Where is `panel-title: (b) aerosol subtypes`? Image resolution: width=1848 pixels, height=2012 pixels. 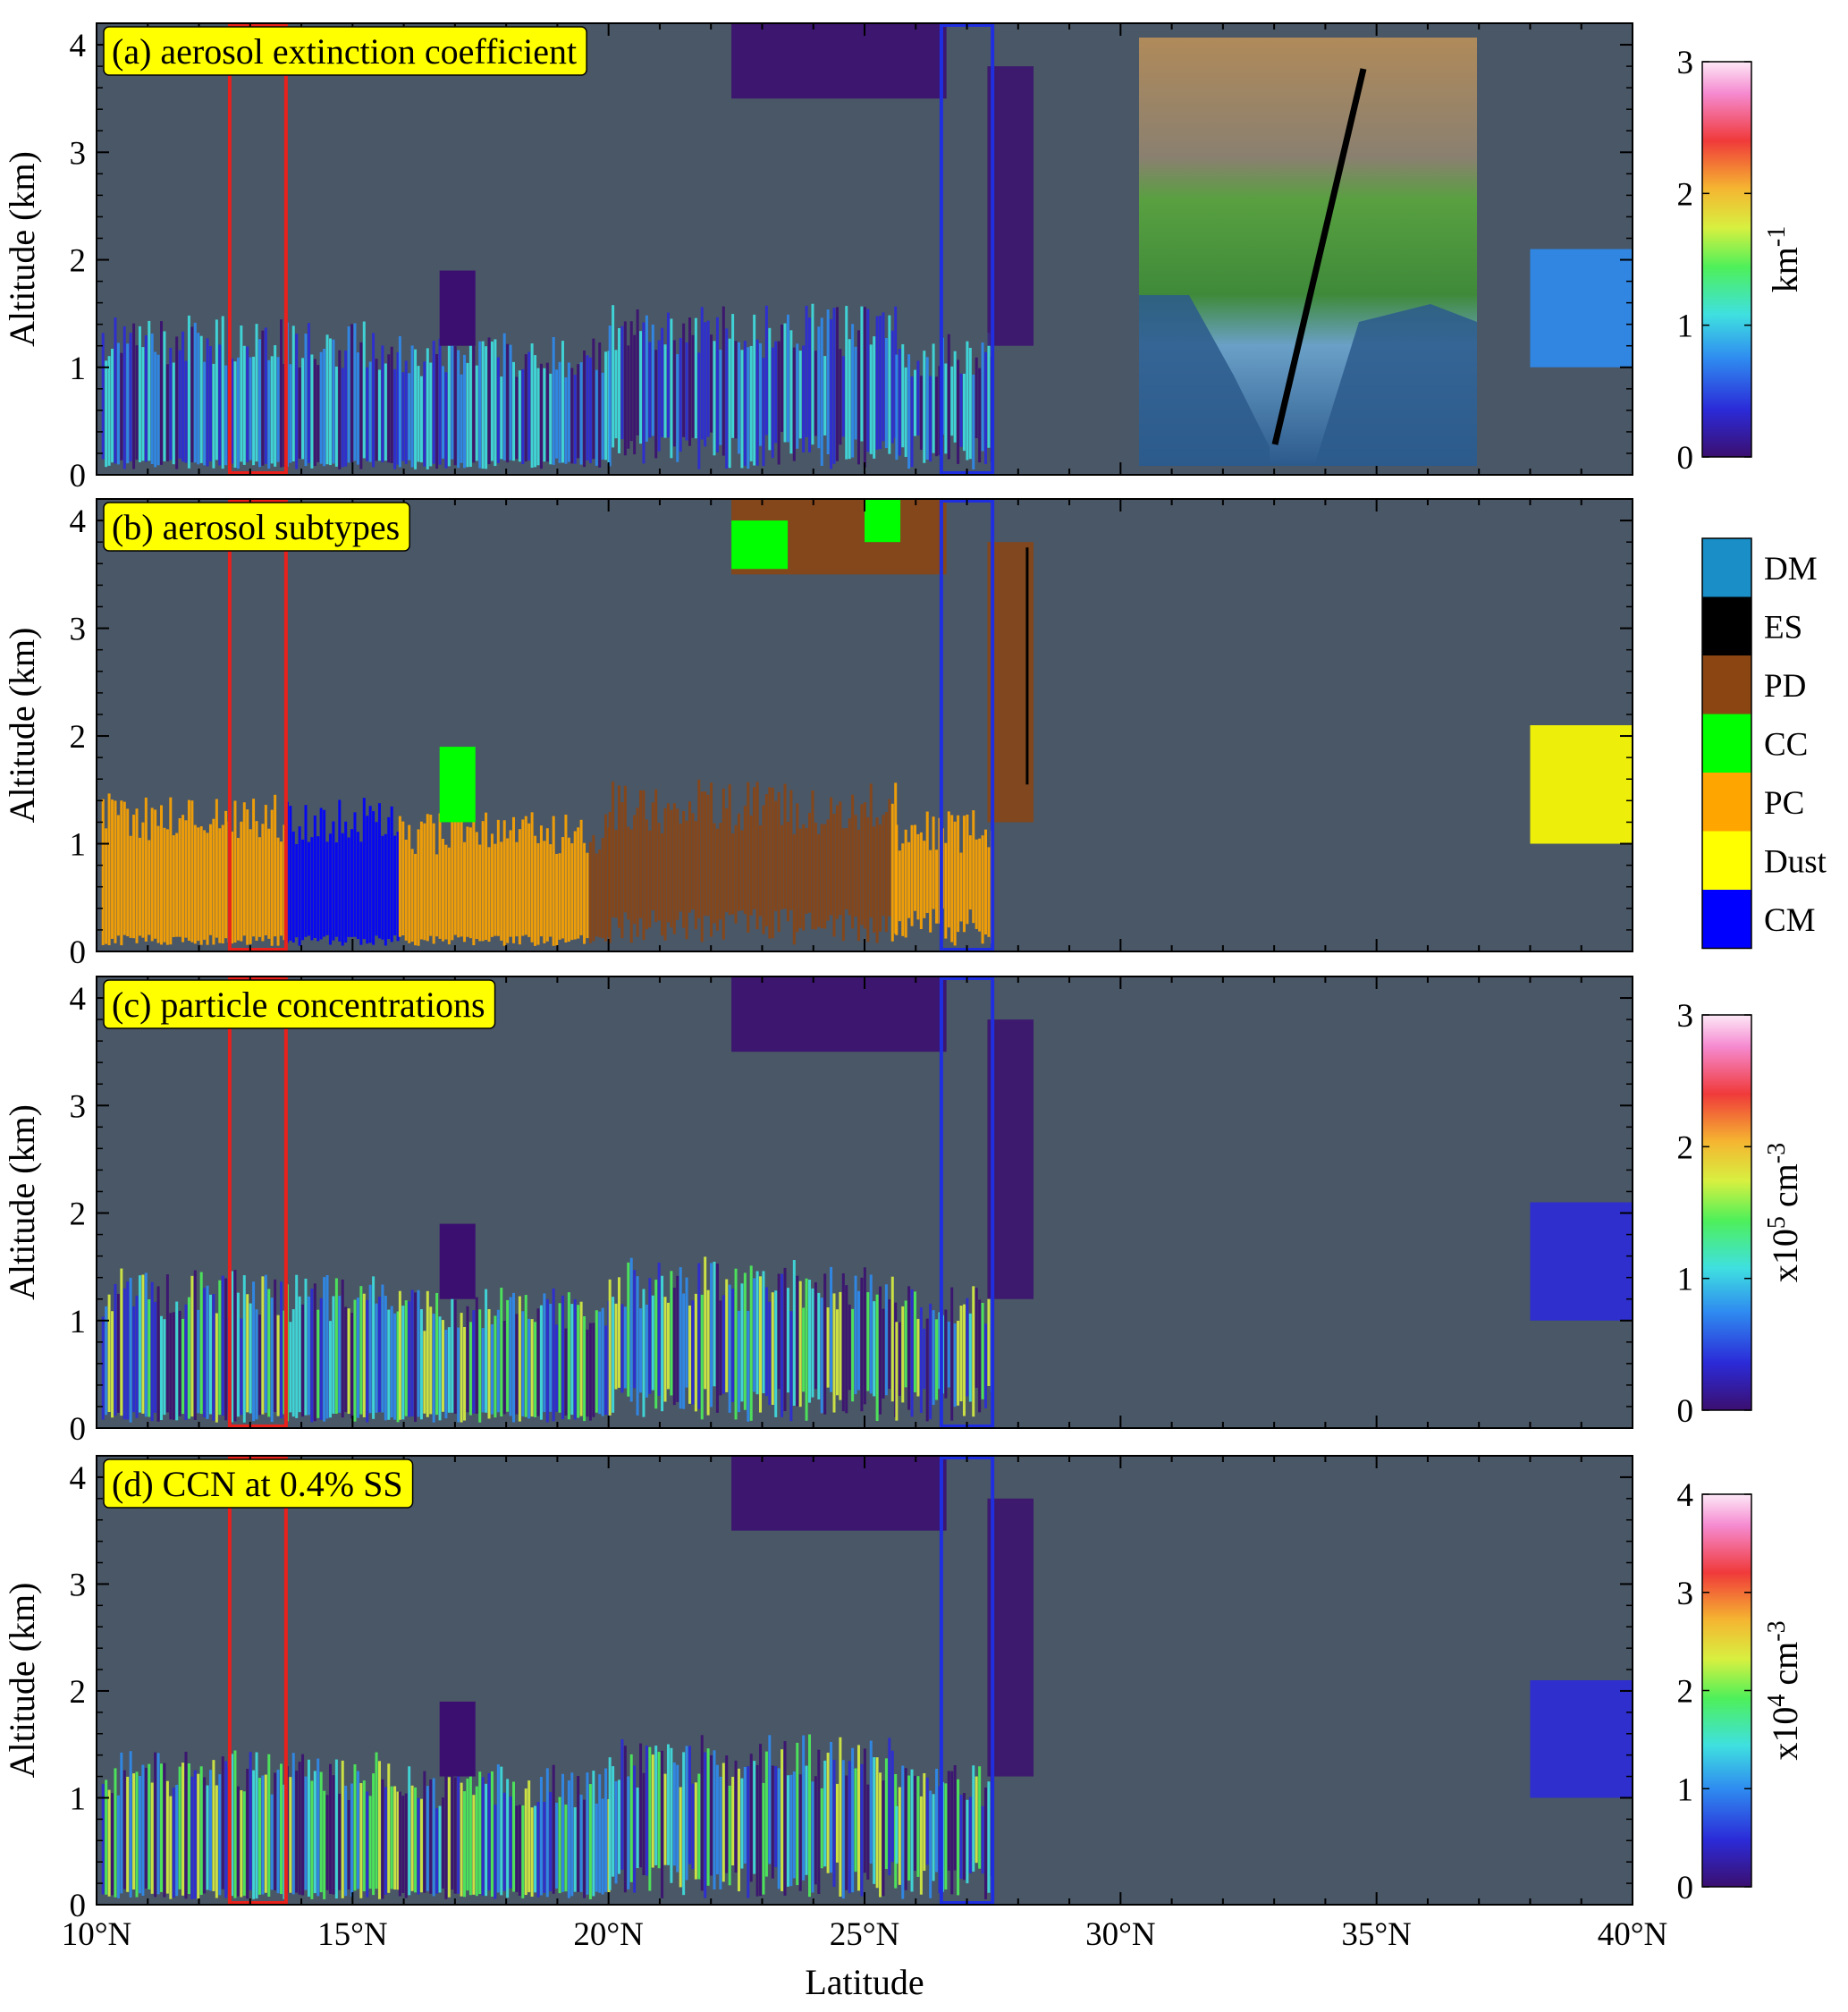
panel-title: (b) aerosol subtypes is located at coordinates (256, 527).